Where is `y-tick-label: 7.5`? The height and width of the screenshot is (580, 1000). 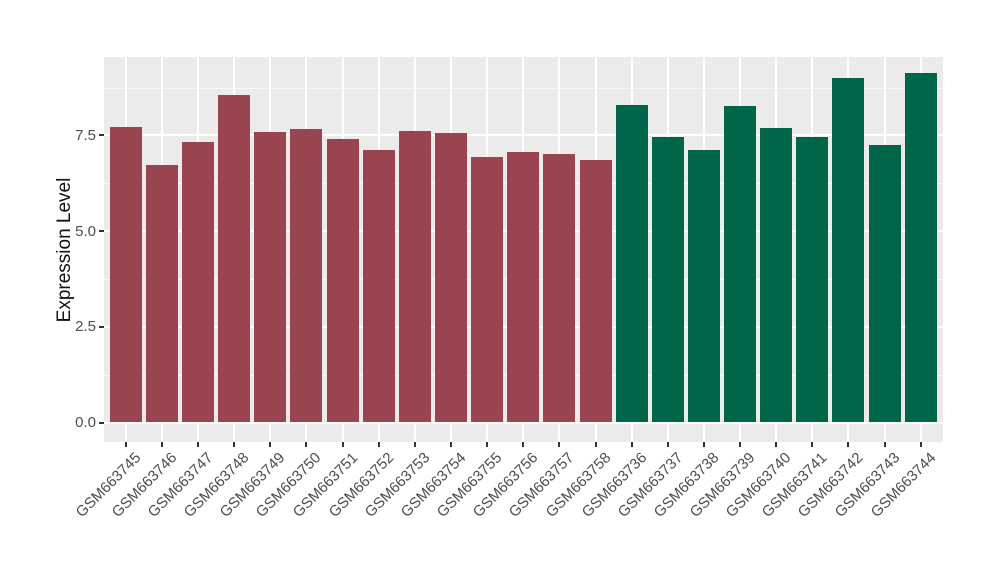
y-tick-label: 7.5 is located at coordinates (85, 135).